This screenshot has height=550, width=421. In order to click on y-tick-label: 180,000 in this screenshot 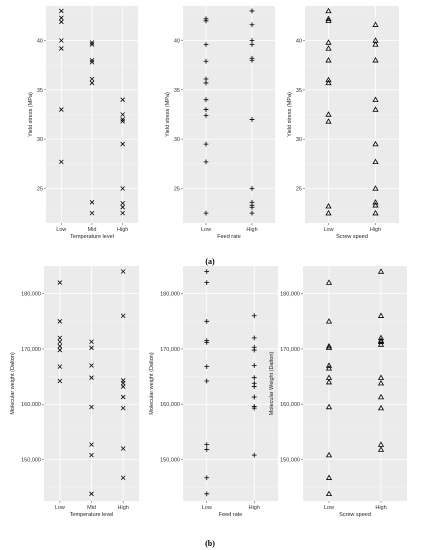, I will do `click(170, 295)`.